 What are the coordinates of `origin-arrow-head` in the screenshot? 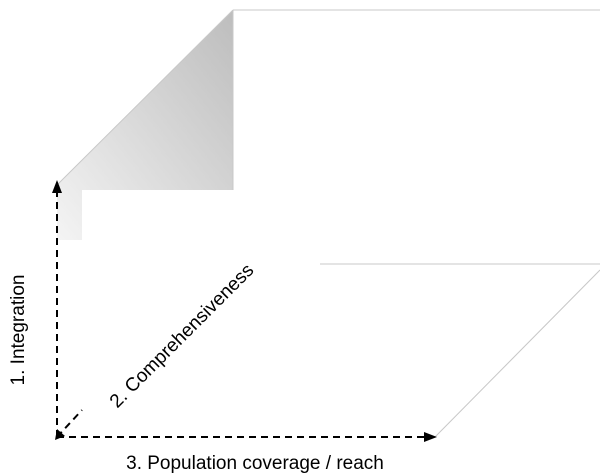 It's located at (60, 434).